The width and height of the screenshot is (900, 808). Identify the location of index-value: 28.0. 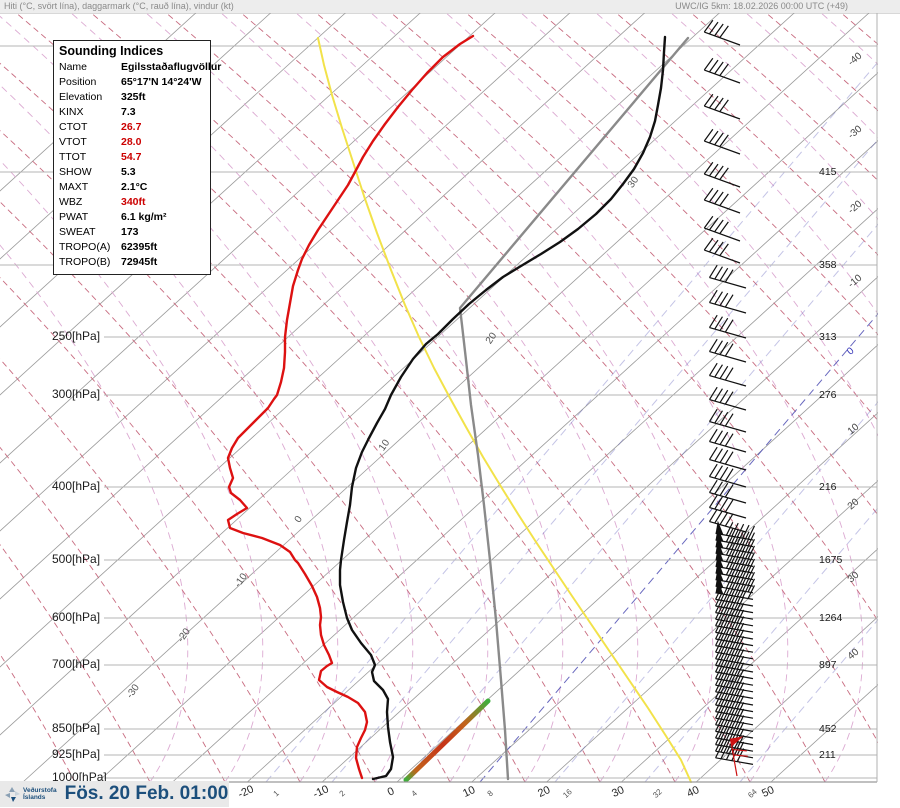
(131, 142).